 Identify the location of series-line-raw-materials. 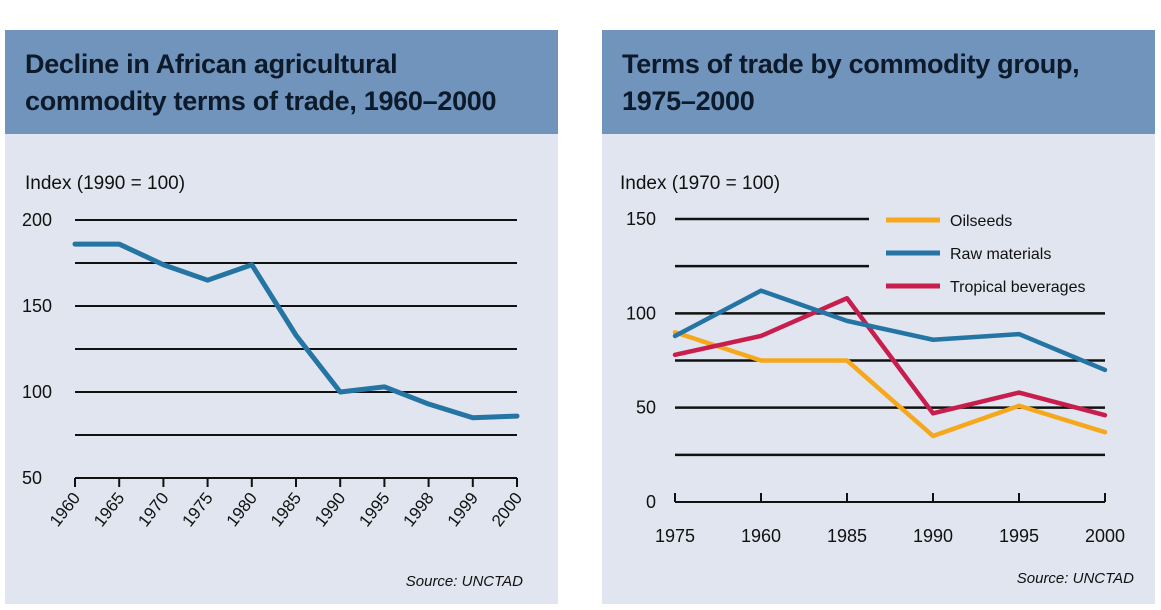
(890, 330).